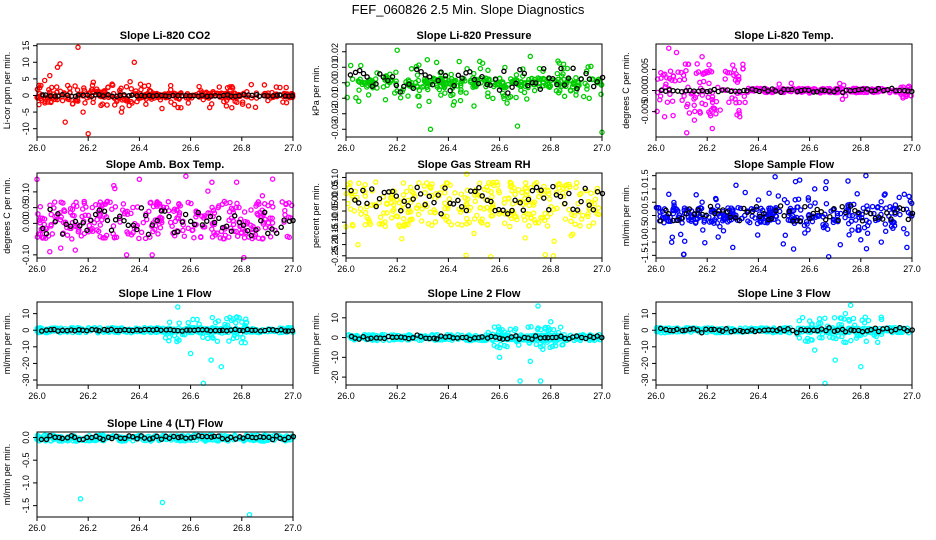 The height and width of the screenshot is (540, 936). Describe the element at coordinates (26, 128) in the screenshot. I see `y-tick-label: -10` at that location.